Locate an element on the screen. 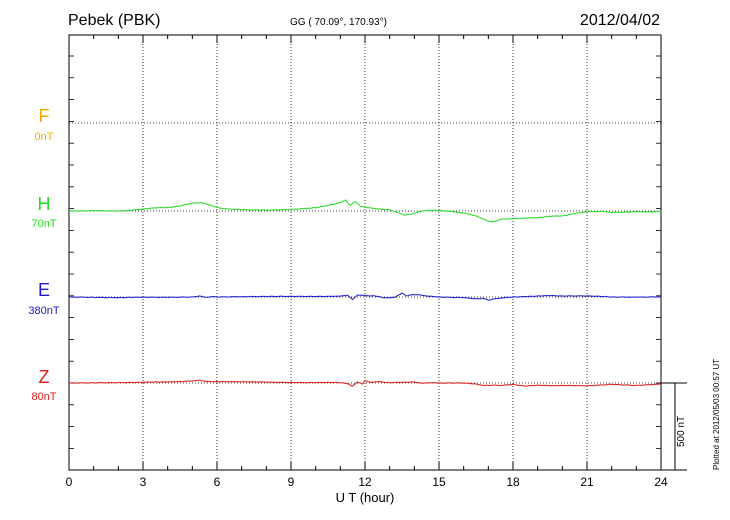 This screenshot has height=520, width=730. x-tick-label: 15 is located at coordinates (439, 482).